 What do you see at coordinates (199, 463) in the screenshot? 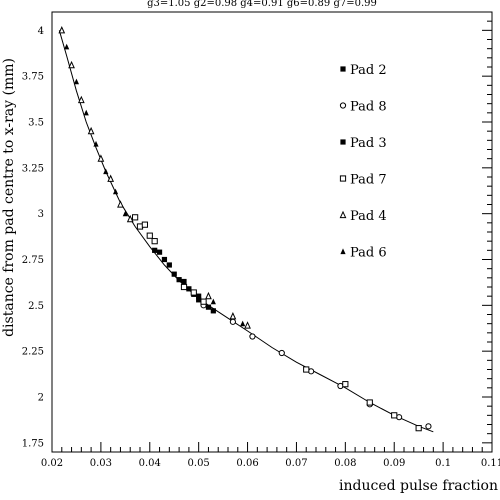
I see `x-tick-label: 0.05` at bounding box center [199, 463].